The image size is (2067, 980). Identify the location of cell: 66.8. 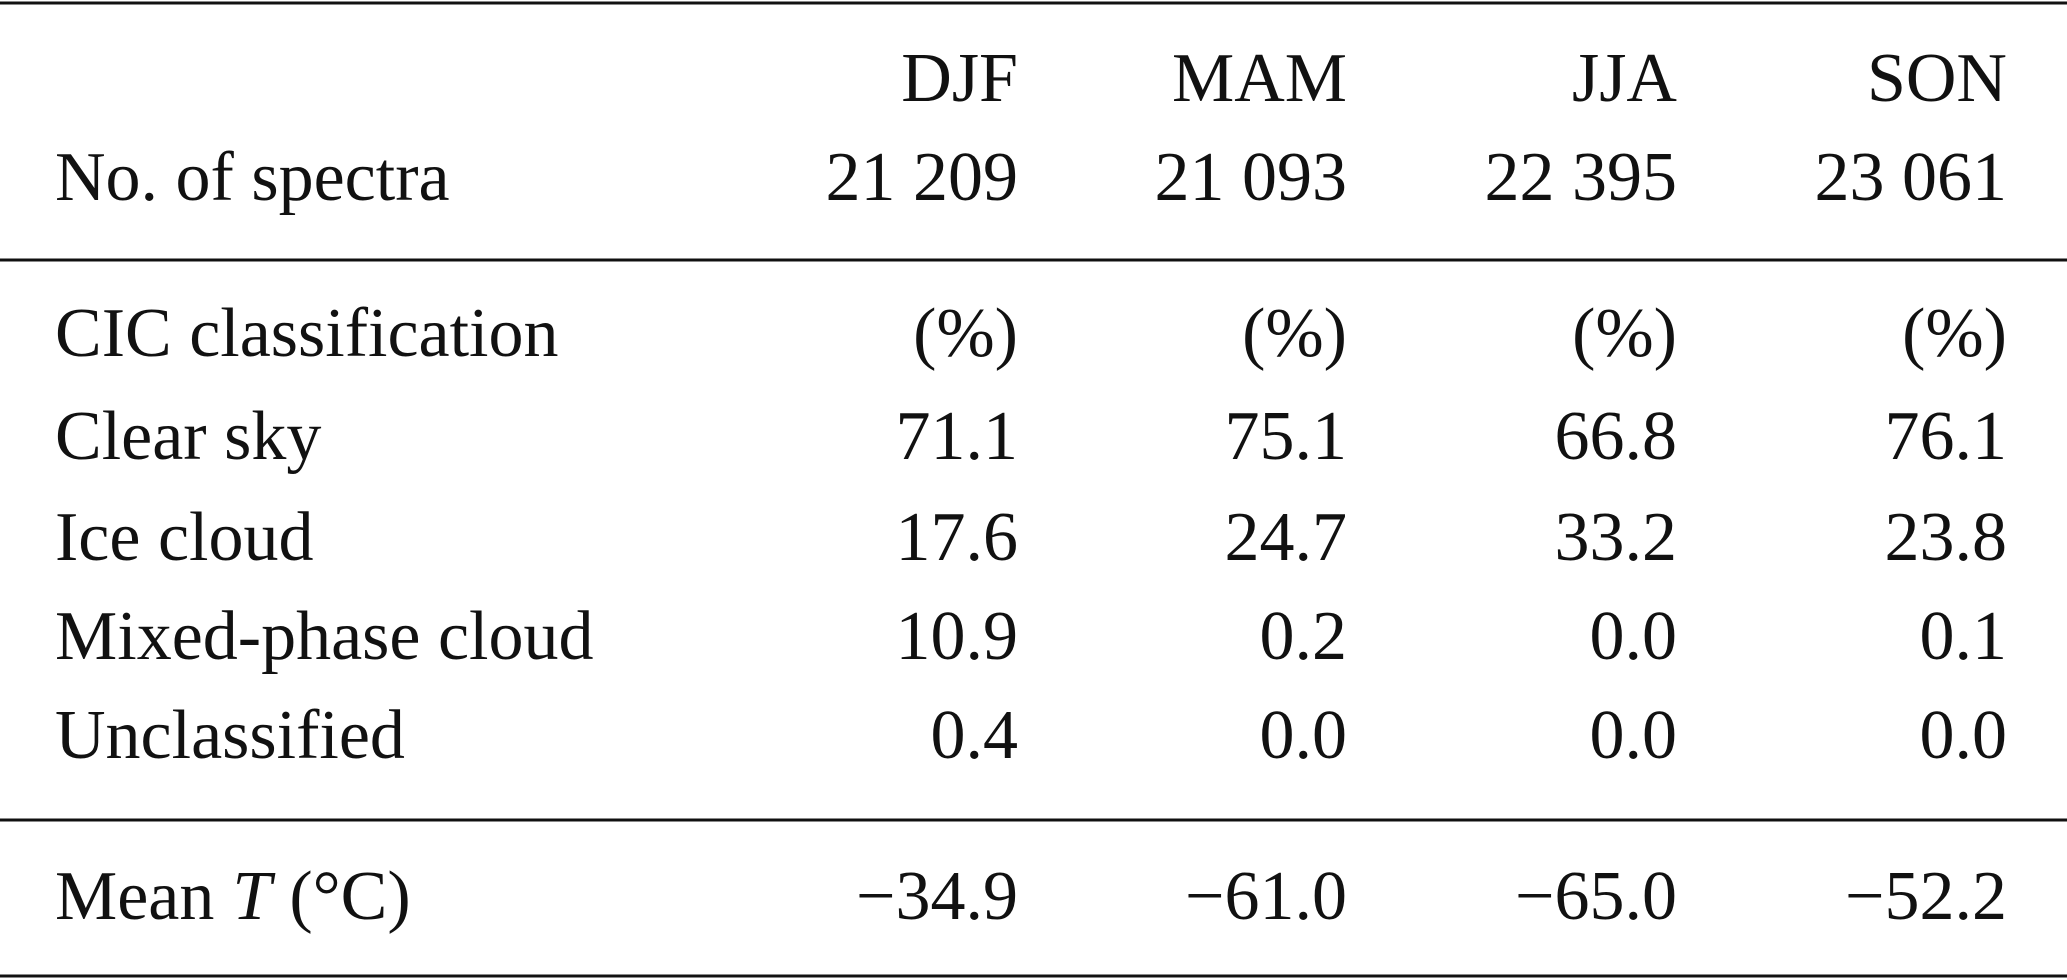
(1616, 436).